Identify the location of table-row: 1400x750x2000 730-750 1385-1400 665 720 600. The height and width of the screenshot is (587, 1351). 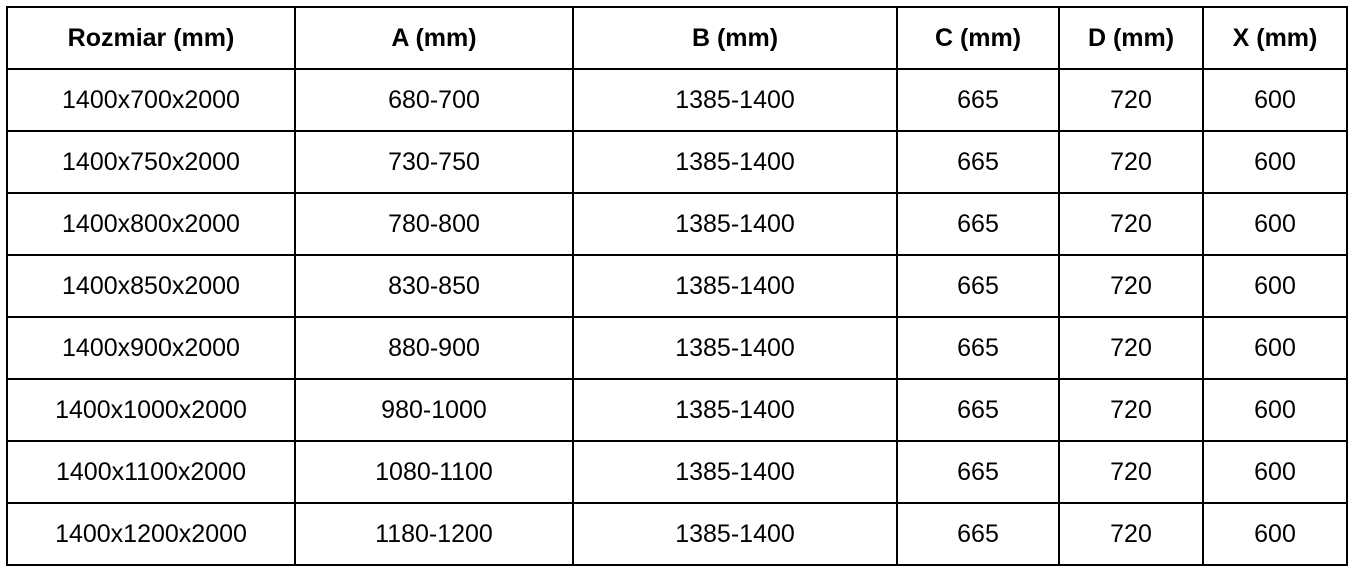
(677, 162).